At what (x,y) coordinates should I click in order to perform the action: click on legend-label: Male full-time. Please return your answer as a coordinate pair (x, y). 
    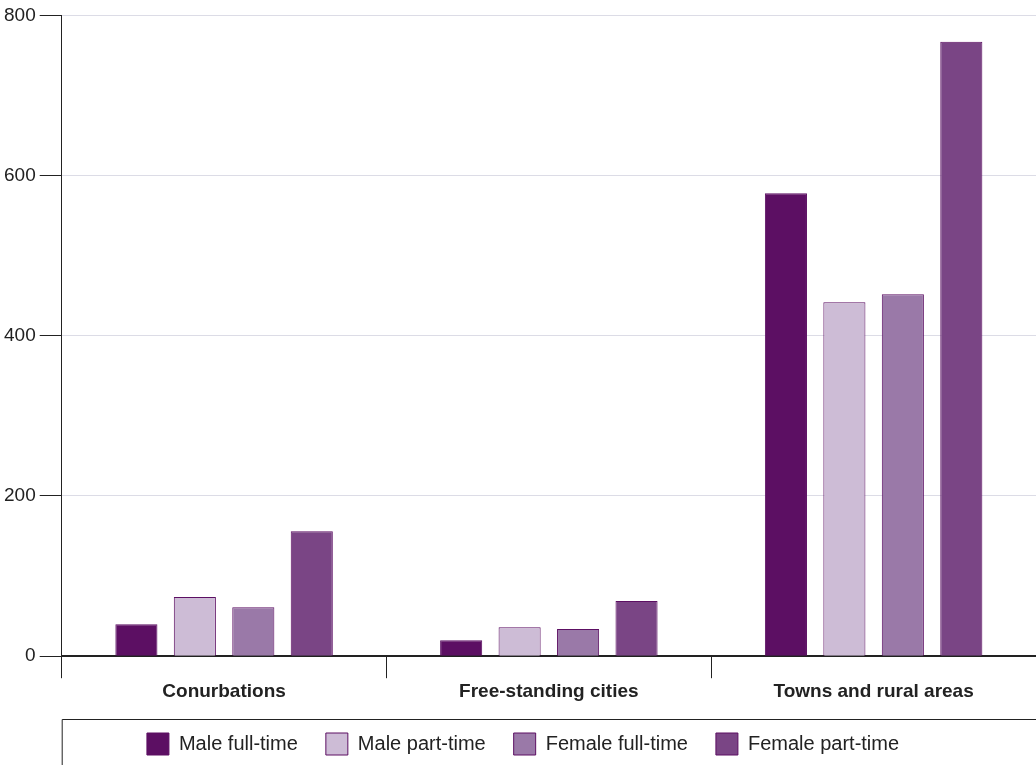
    Looking at the image, I should click on (238, 742).